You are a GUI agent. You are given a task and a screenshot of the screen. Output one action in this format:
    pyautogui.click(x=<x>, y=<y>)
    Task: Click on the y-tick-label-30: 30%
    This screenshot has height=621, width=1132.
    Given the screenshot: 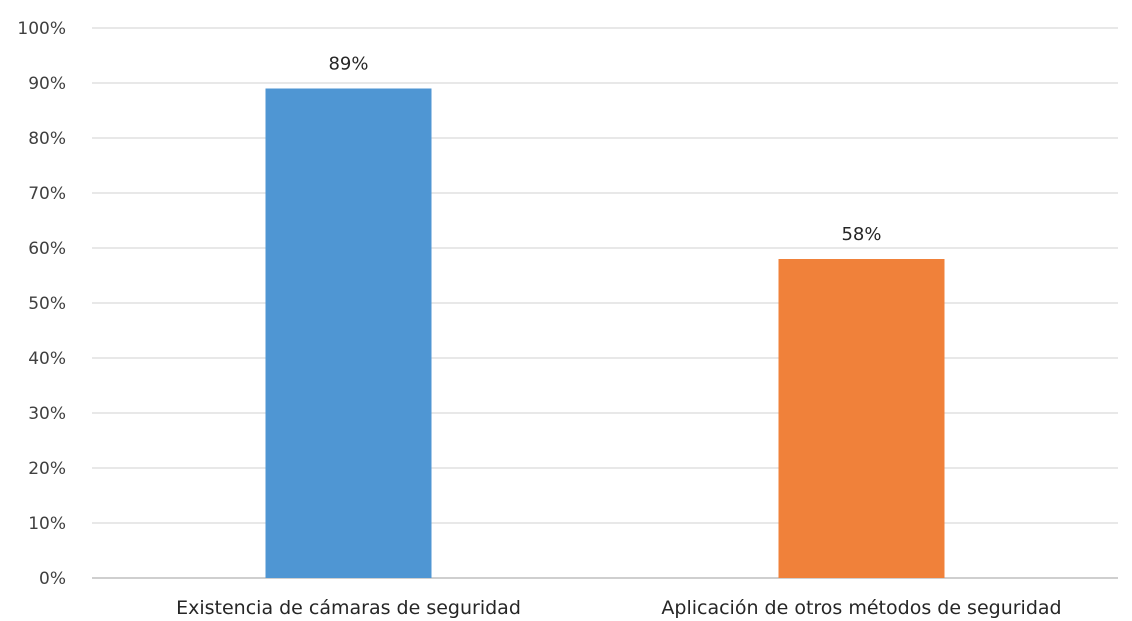 What is the action you would take?
    pyautogui.click(x=47, y=414)
    